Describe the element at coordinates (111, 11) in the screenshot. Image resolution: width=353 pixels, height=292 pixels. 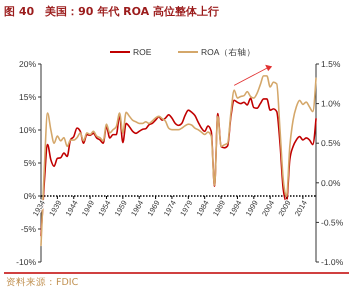
I see `chart-title: 图 40 美国：90 年代 ROA 高位整体上行` at that location.